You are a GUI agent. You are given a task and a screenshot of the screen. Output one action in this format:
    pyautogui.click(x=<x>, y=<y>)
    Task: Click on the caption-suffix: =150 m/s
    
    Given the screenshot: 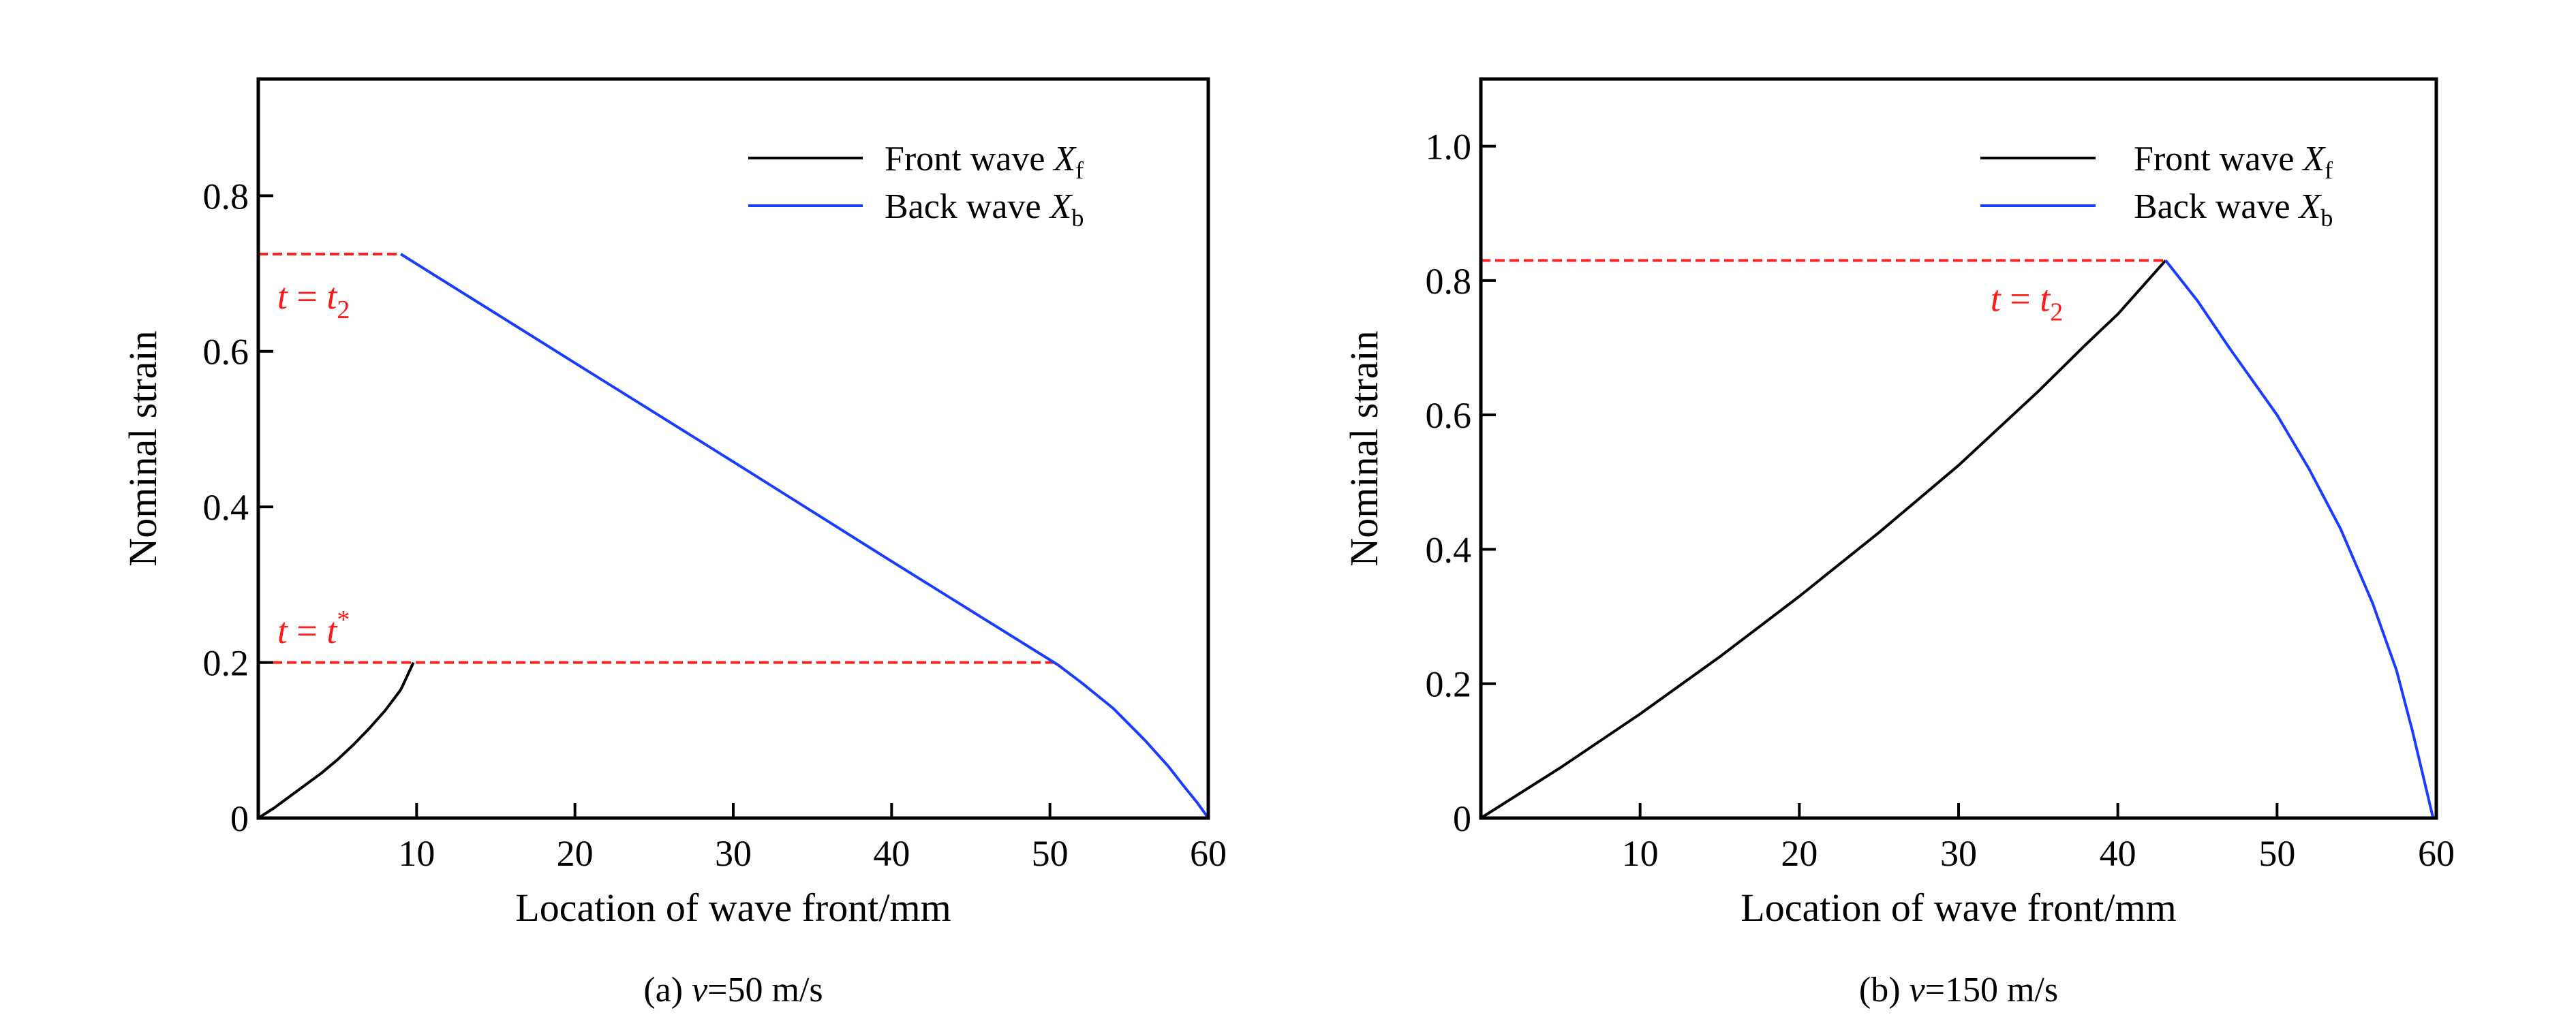 What is the action you would take?
    pyautogui.click(x=1992, y=990)
    